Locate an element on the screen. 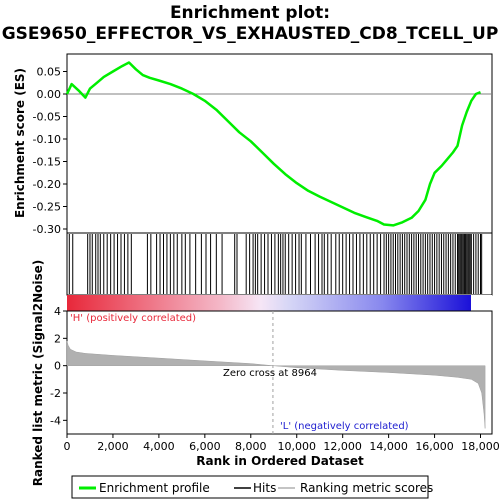 Image resolution: width=500 pixels, height=500 pixels. positive-correlation-label: 'H' (positively correlated) is located at coordinates (133, 318).